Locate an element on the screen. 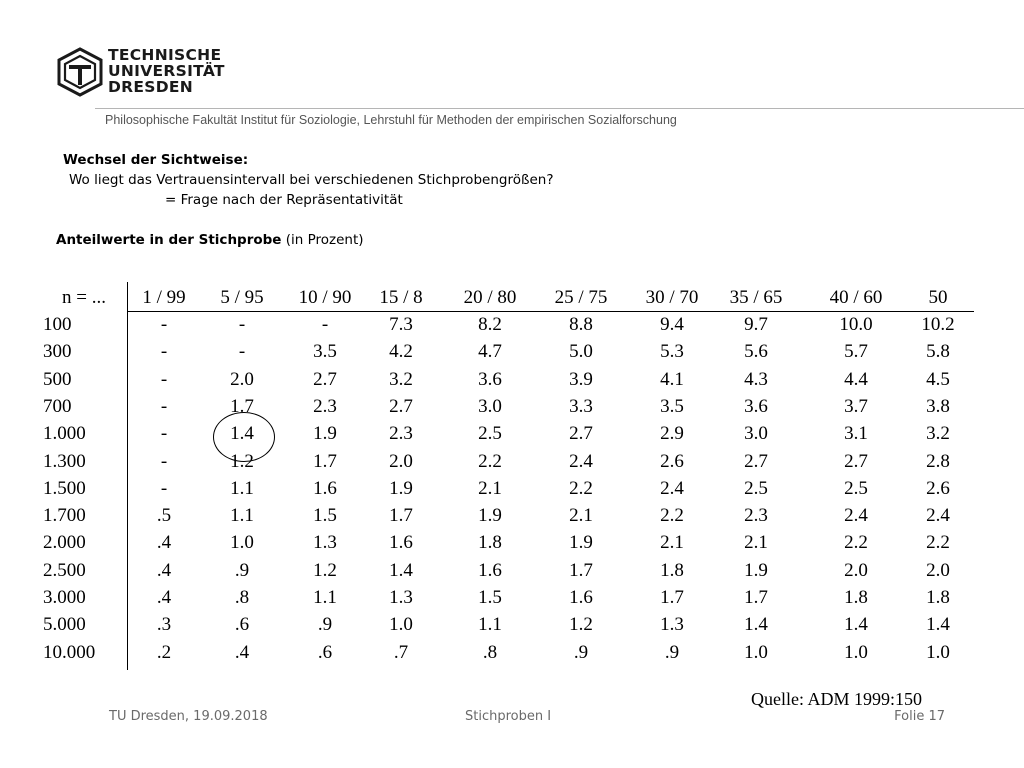  table-cell: 4.1 is located at coordinates (672, 379).